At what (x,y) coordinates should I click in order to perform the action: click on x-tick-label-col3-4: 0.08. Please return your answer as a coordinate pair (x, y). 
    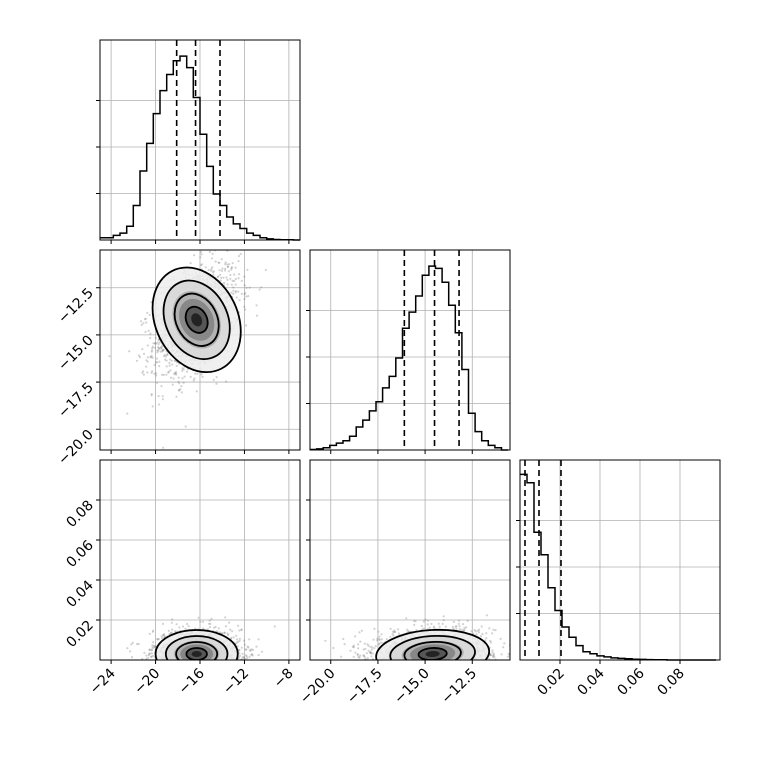
    Looking at the image, I should click on (670, 682).